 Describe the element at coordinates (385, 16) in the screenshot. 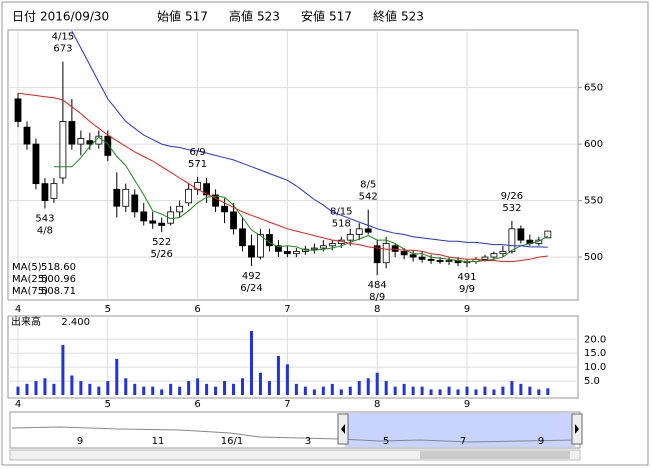

I see `header-label: 終値` at that location.